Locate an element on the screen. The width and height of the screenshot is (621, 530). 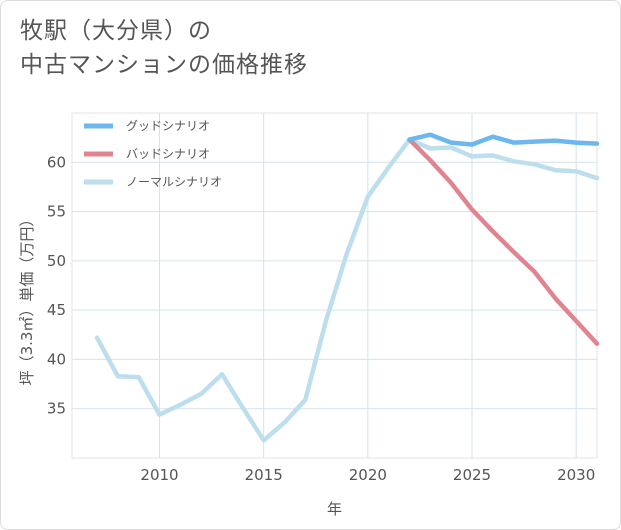
chart-title: 牧駅（大分県）の 中古マンションの価格推移 is located at coordinates (164, 48).